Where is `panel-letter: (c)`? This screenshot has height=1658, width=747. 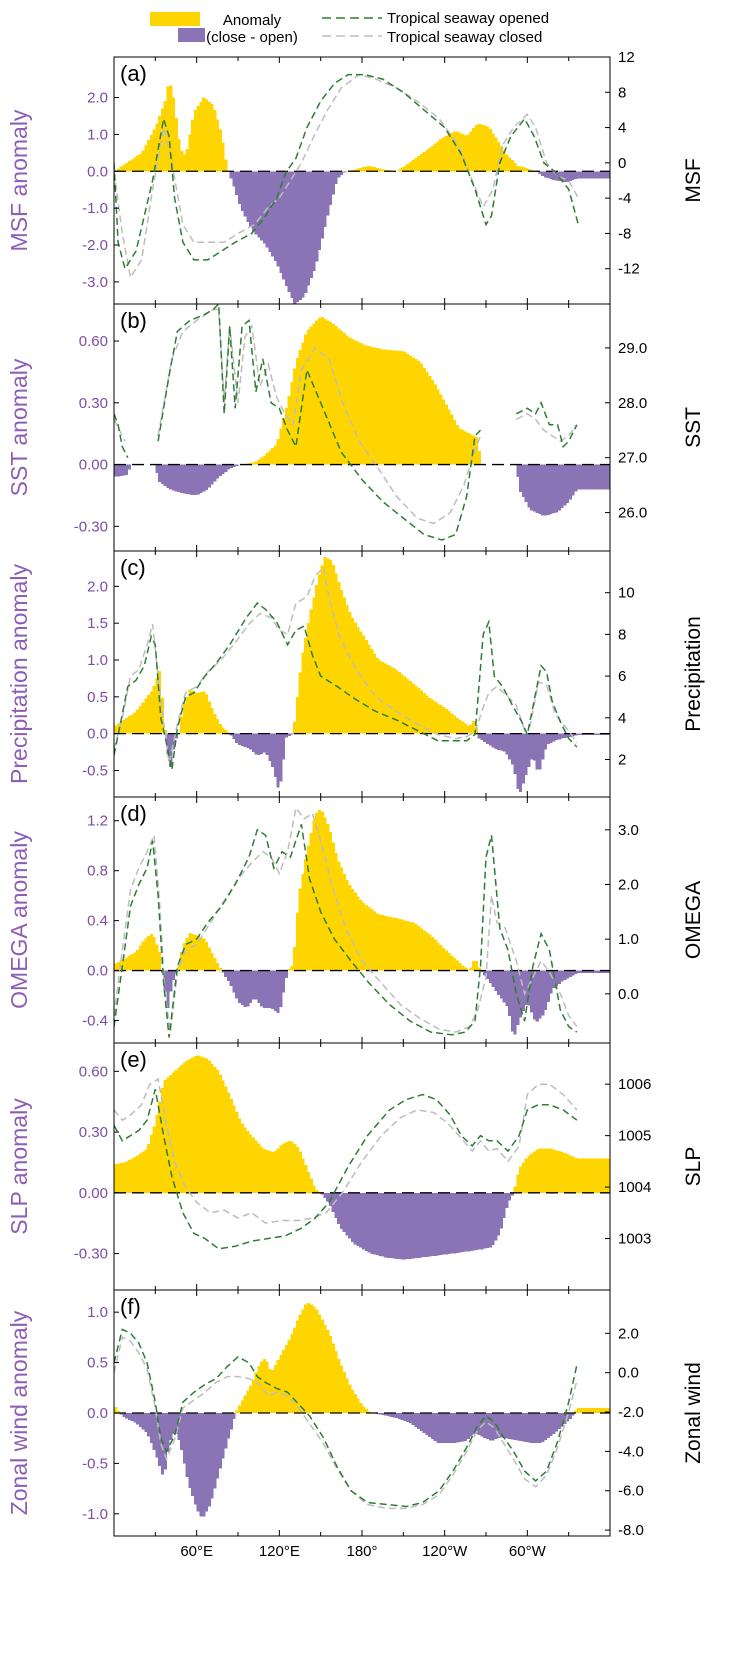
panel-letter: (c) is located at coordinates (133, 567).